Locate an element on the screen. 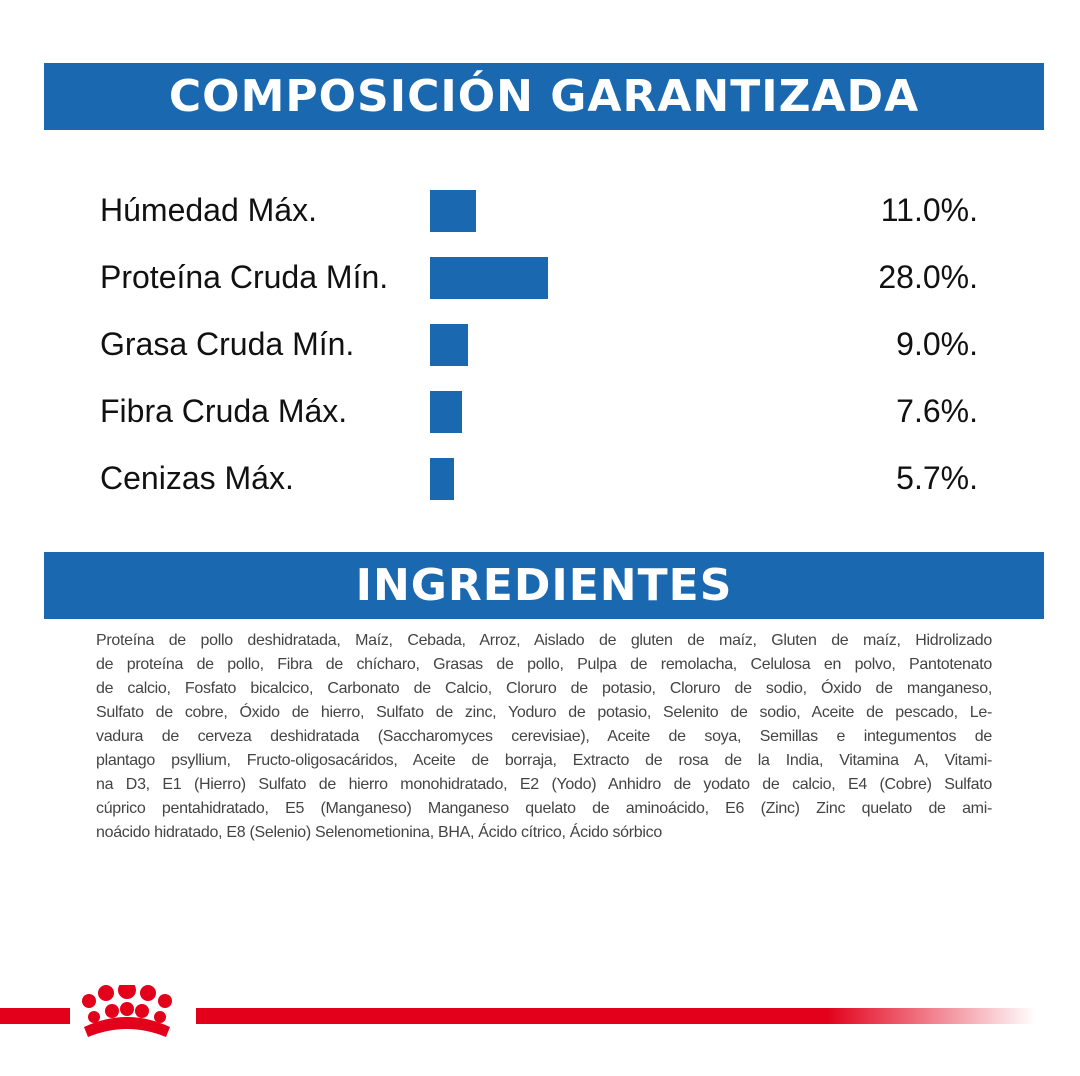 This screenshot has height=1076, width=1080. value-label: 28.0%. is located at coordinates (928, 277).